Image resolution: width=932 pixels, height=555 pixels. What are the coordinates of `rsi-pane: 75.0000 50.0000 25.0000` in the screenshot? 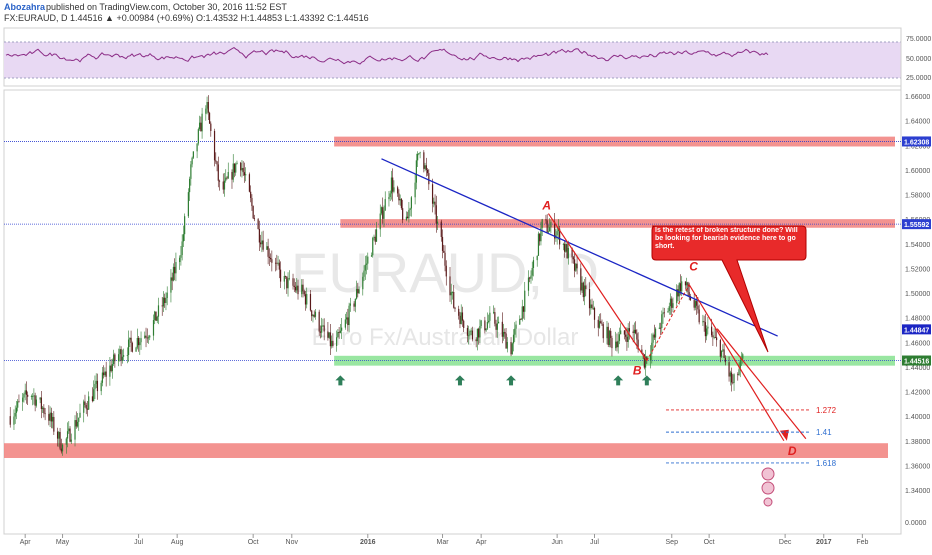 It's located at (467, 57).